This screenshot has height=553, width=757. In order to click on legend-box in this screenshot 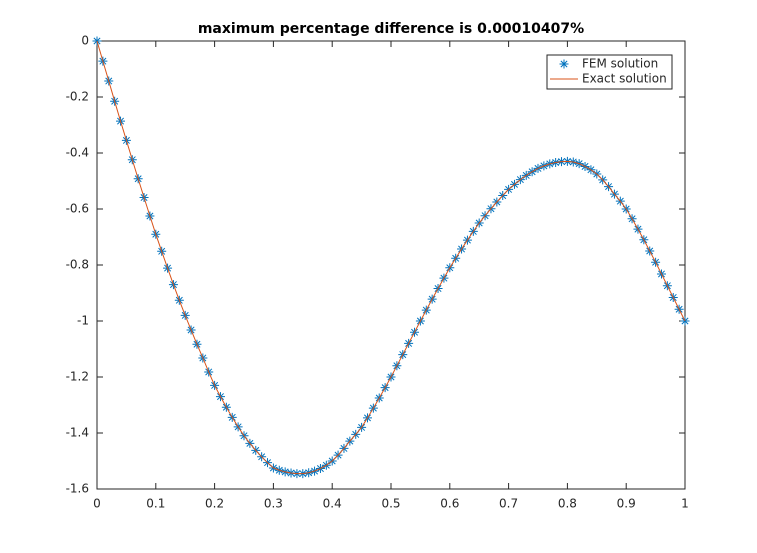, I will do `click(609, 72)`.